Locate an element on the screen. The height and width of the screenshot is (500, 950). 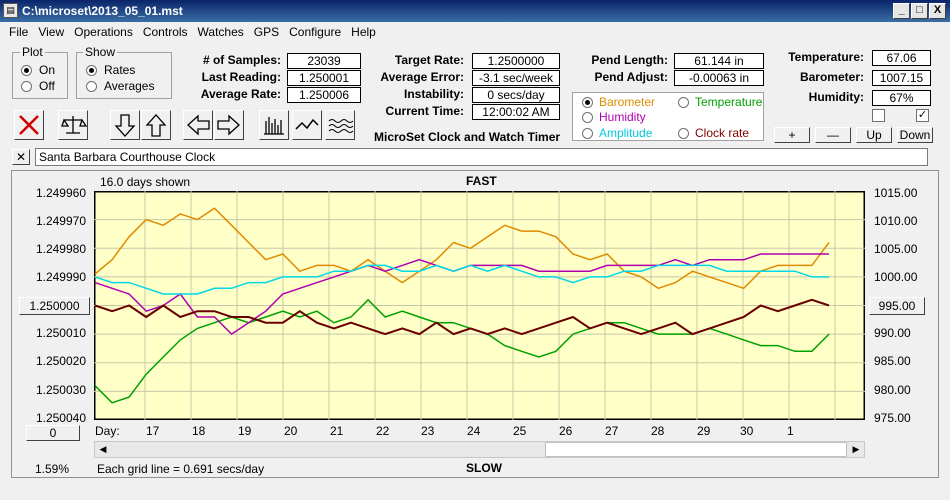
y-right-tick: 990.00 is located at coordinates (892, 333).